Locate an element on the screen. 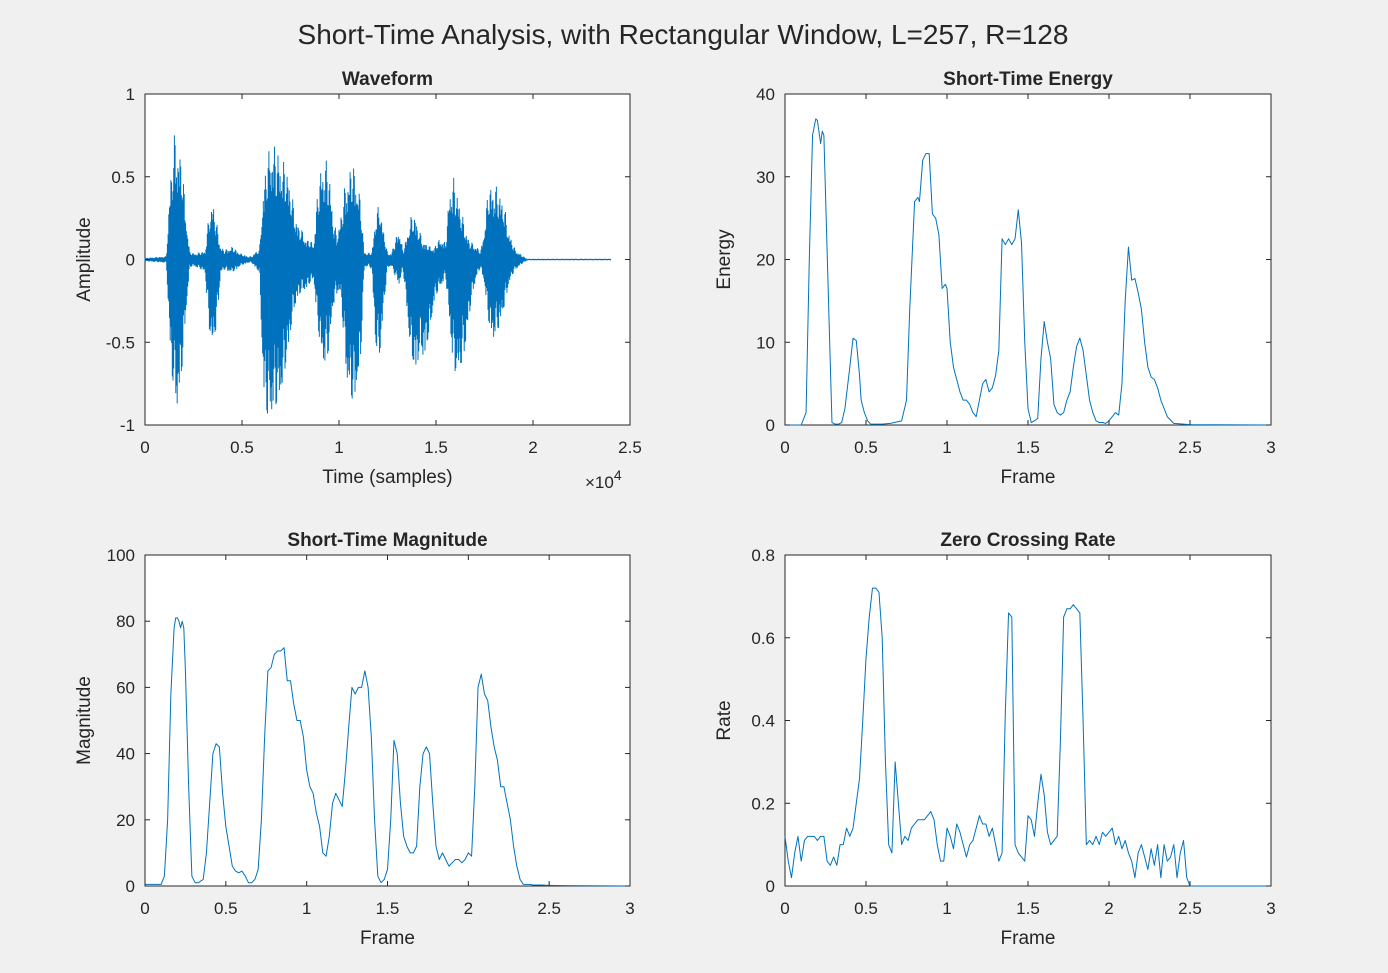  waveform-ytick-label: 0.5 is located at coordinates (123, 177).